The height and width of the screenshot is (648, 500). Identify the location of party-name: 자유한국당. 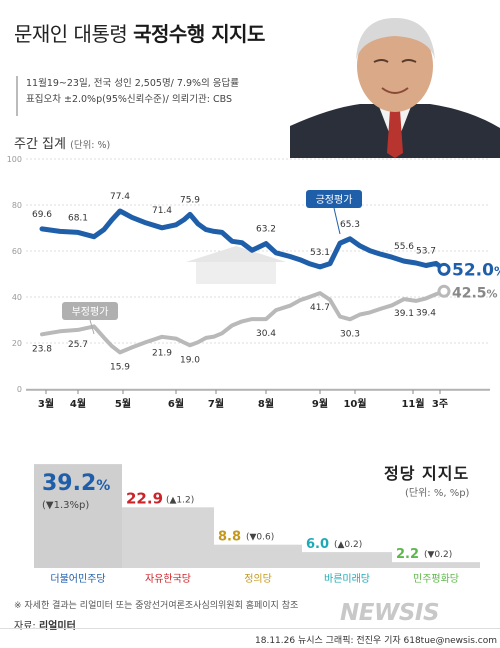
(168, 579).